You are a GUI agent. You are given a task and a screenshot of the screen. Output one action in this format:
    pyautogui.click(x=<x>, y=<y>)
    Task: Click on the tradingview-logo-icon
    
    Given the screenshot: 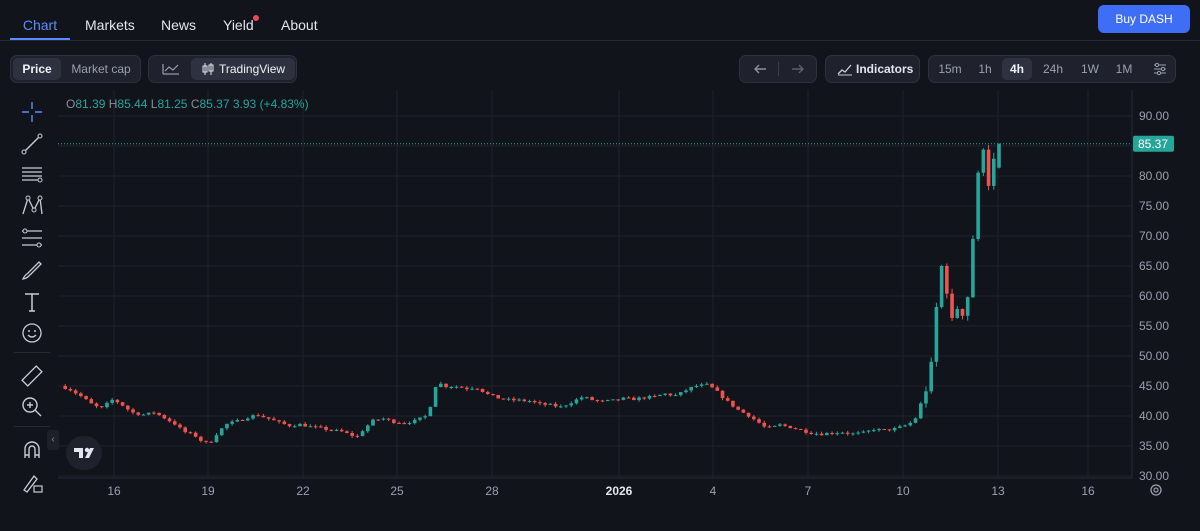 What is the action you would take?
    pyautogui.click(x=84, y=452)
    